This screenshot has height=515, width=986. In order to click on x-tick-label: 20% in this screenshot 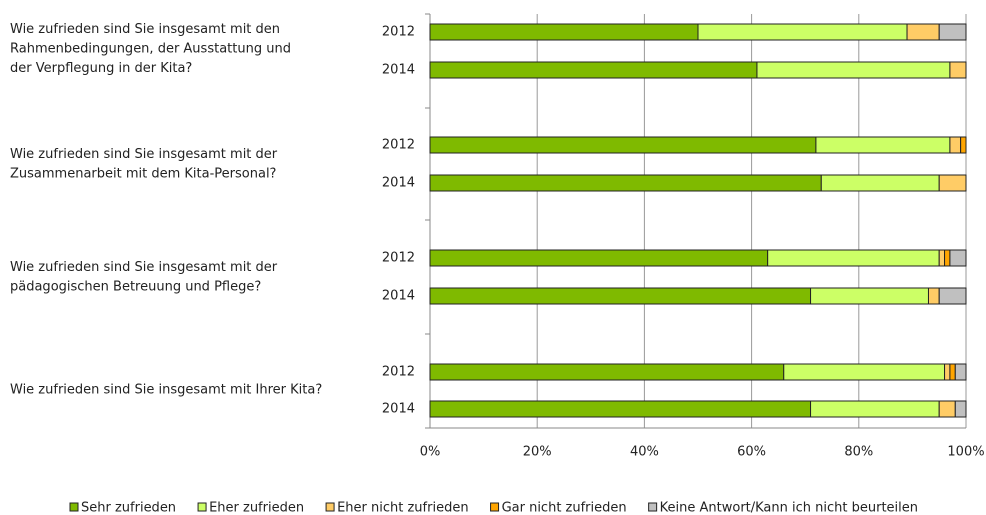, I will do `click(537, 452)`.